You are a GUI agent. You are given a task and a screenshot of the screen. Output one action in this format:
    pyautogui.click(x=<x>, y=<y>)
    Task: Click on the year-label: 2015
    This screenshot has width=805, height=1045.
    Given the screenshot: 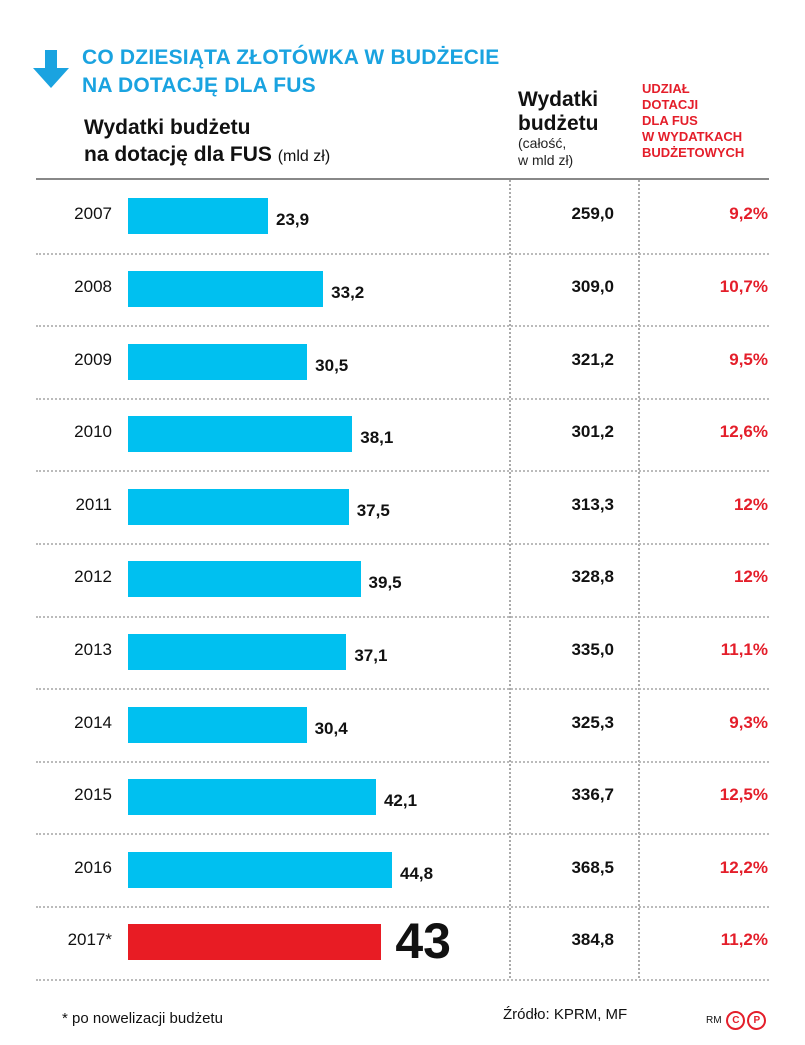 What is the action you would take?
    pyautogui.click(x=93, y=795)
    